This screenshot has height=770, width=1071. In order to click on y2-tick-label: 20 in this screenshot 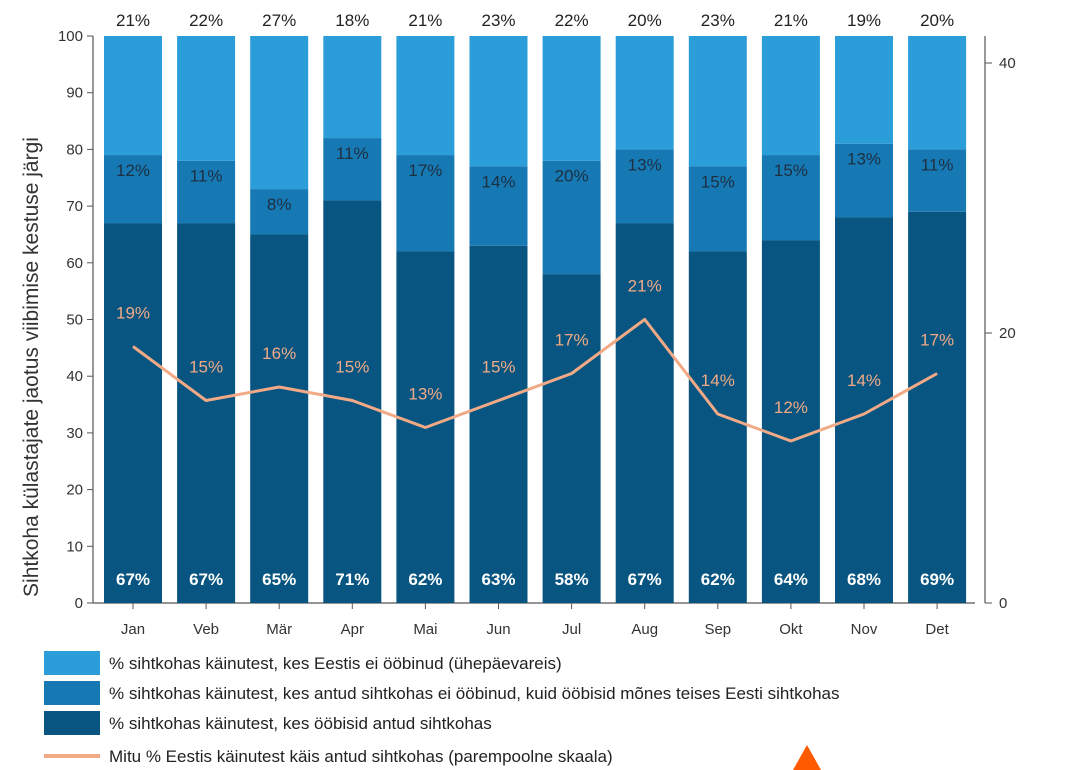, I will do `click(1007, 333)`.